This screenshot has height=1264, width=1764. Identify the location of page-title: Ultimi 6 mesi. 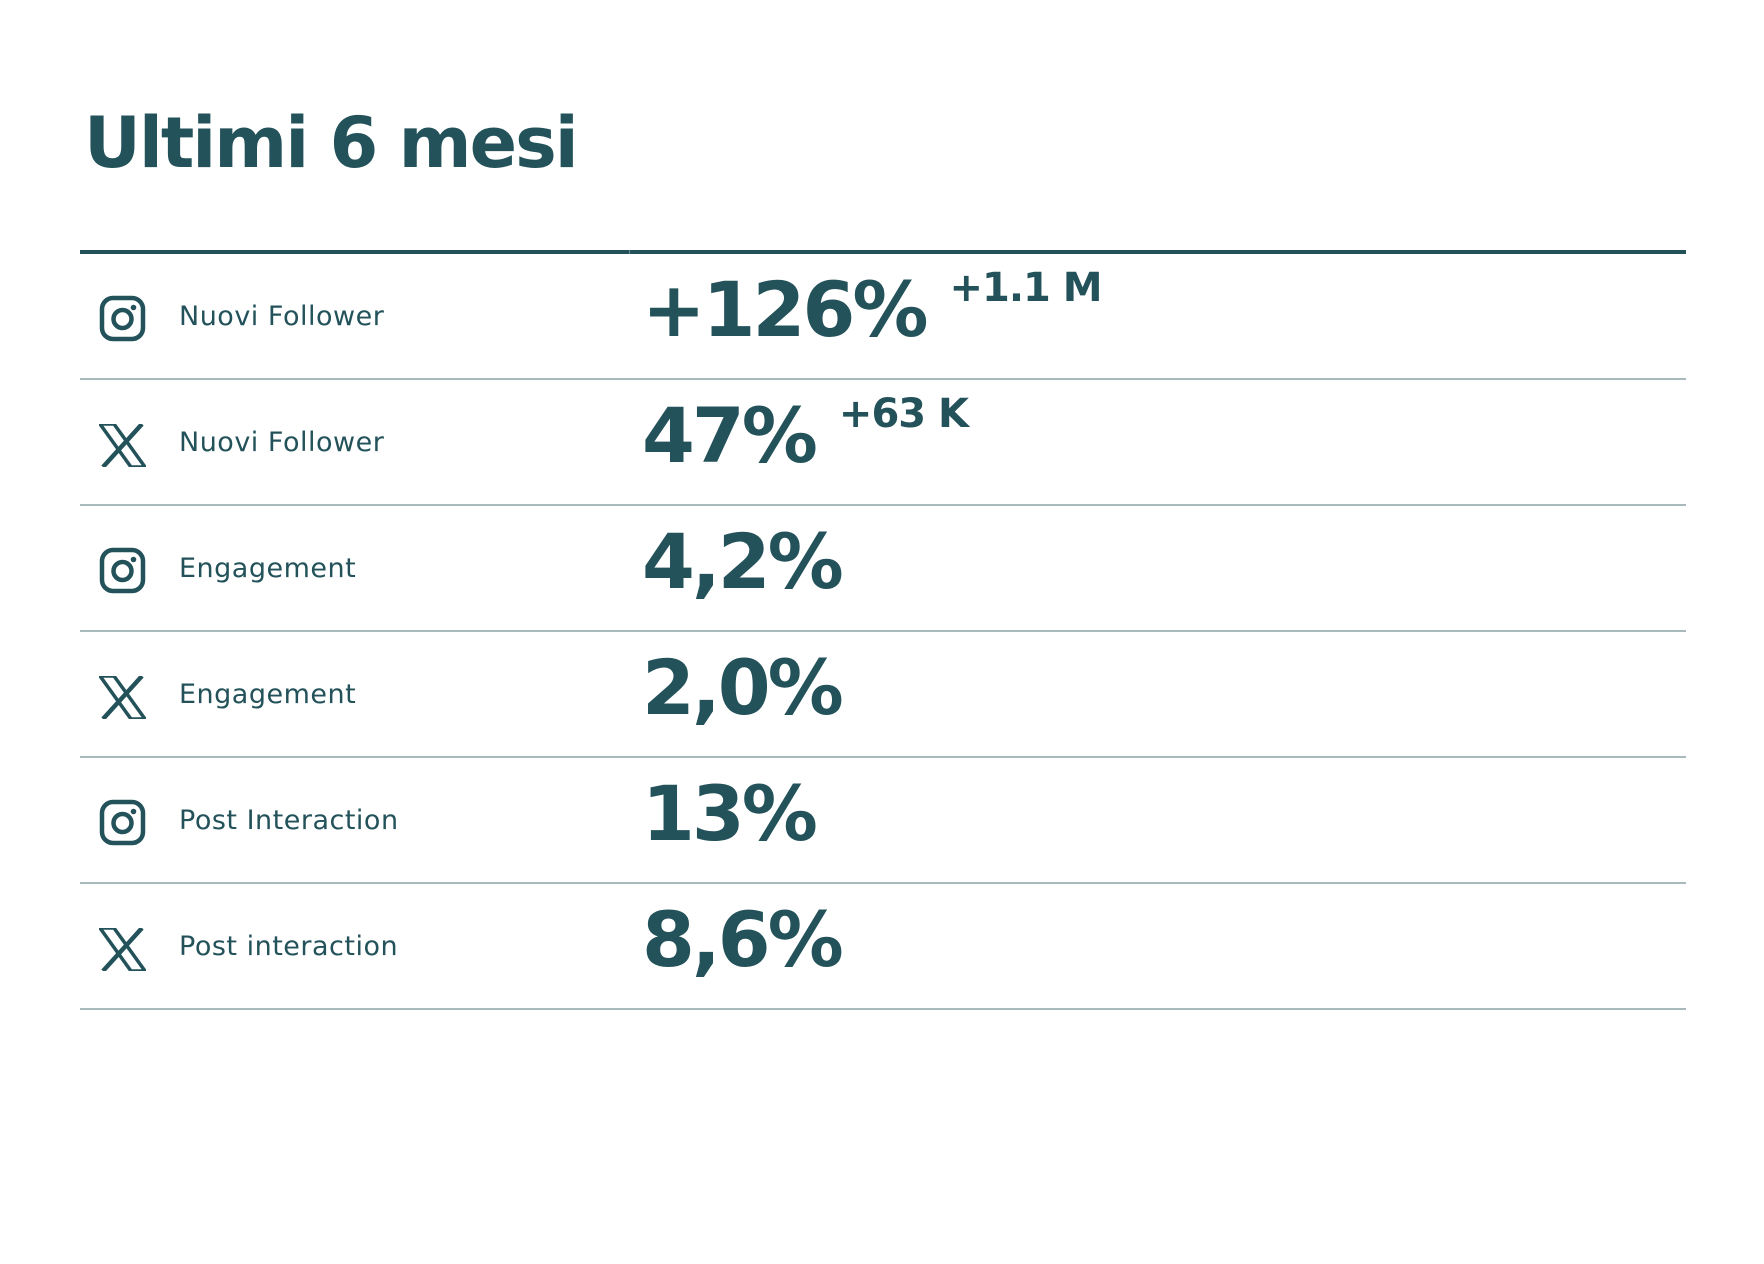
(331, 143).